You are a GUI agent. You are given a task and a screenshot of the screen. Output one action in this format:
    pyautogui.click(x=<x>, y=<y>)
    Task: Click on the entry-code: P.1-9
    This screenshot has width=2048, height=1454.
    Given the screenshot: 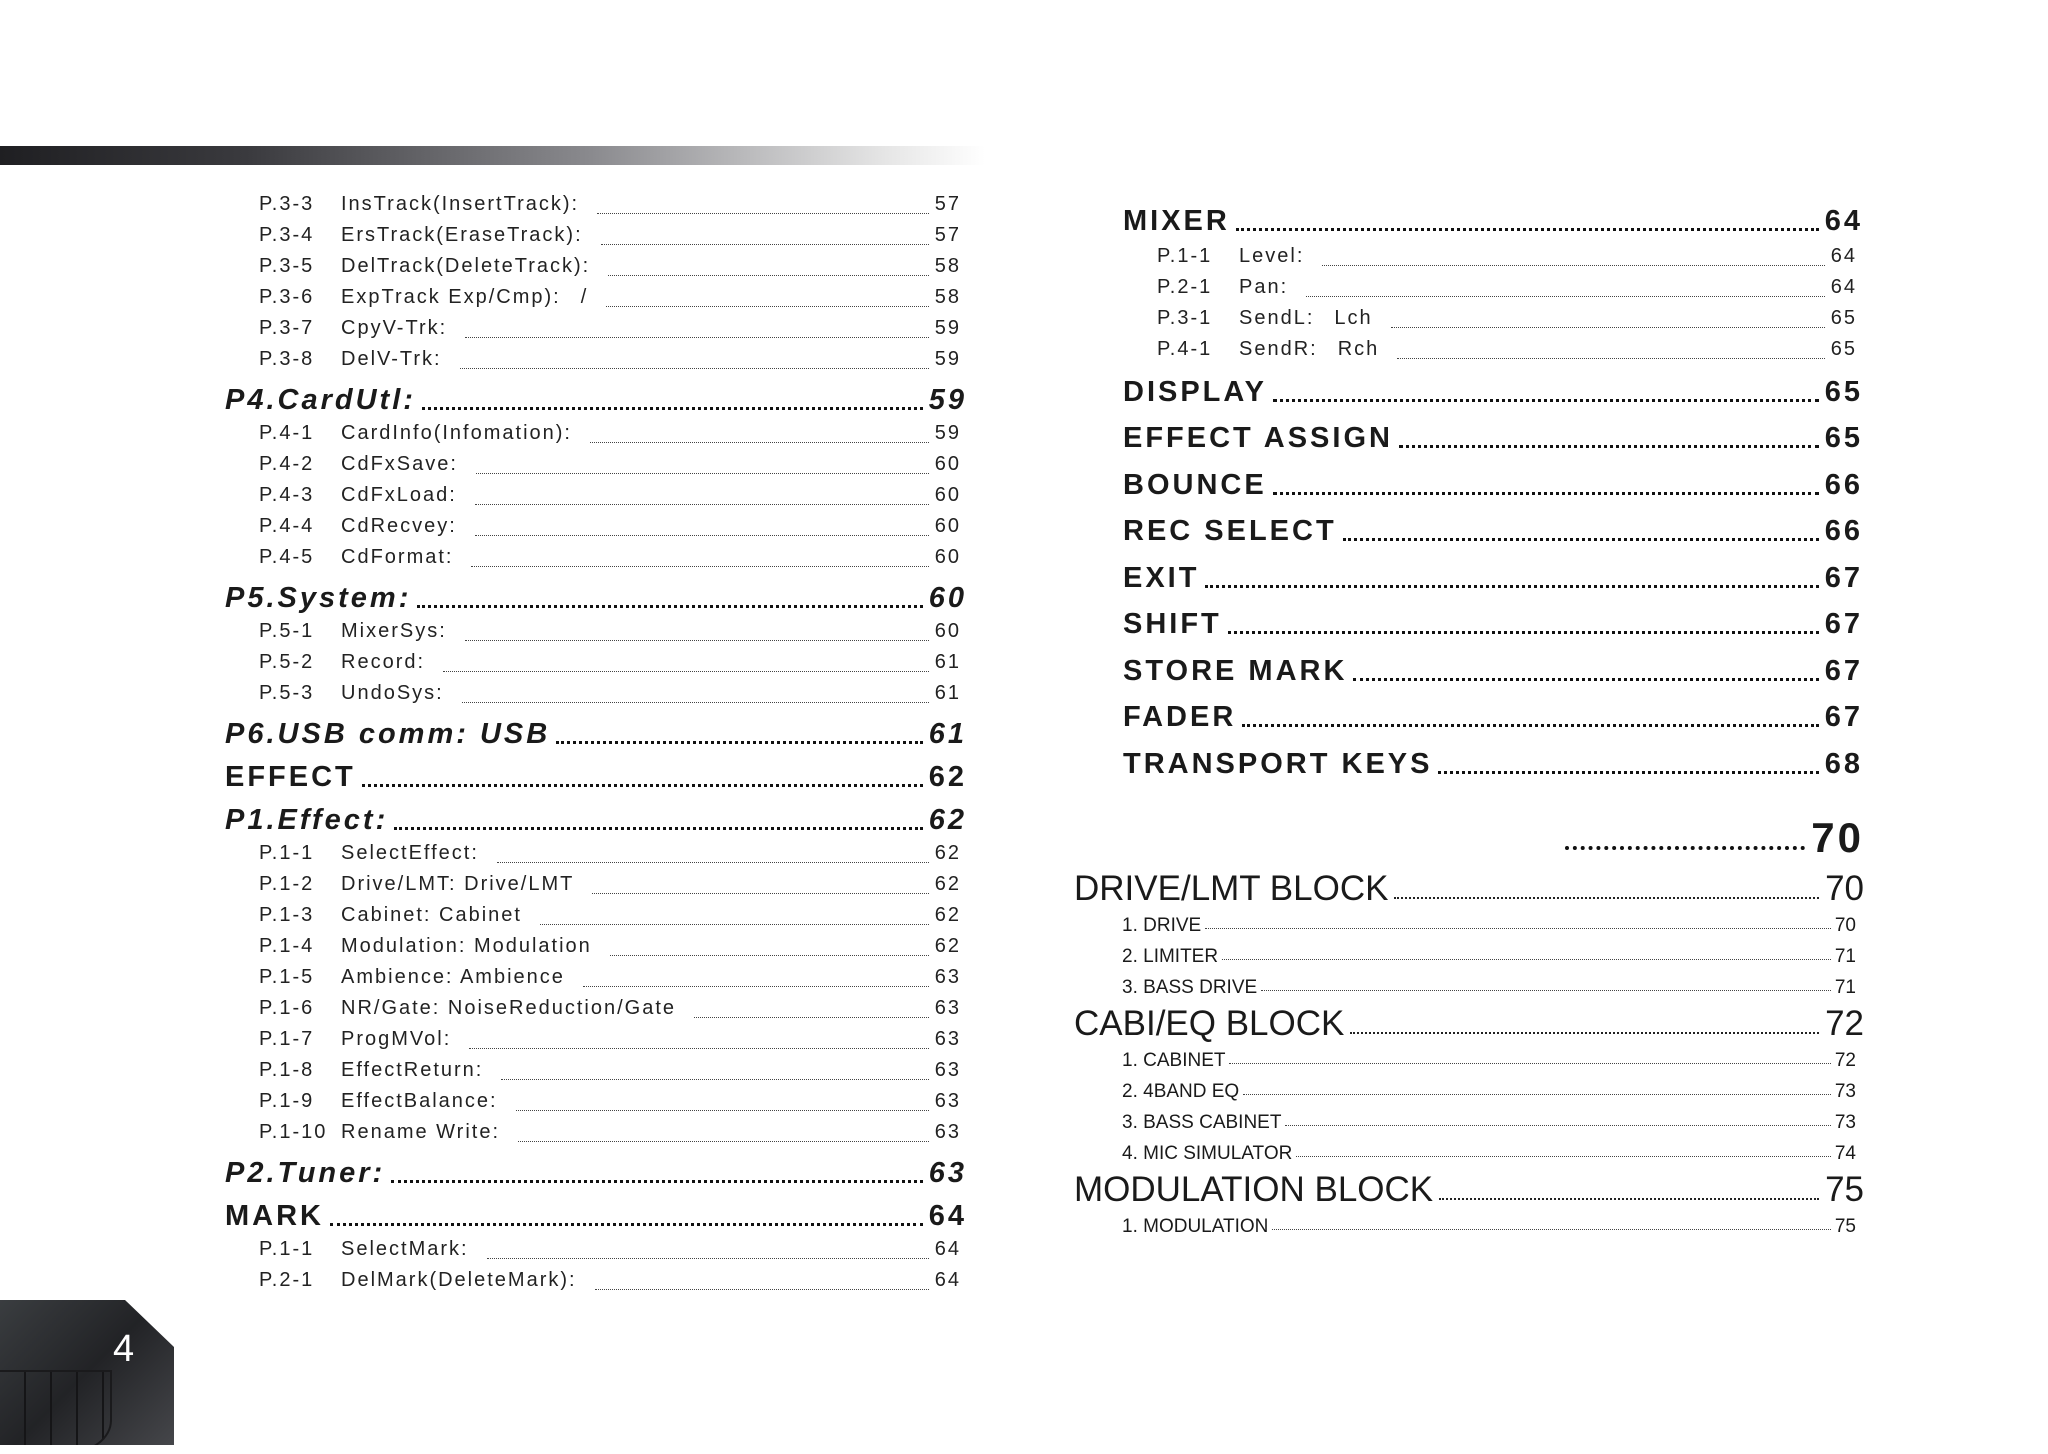 What is the action you would take?
    pyautogui.click(x=287, y=1101)
    